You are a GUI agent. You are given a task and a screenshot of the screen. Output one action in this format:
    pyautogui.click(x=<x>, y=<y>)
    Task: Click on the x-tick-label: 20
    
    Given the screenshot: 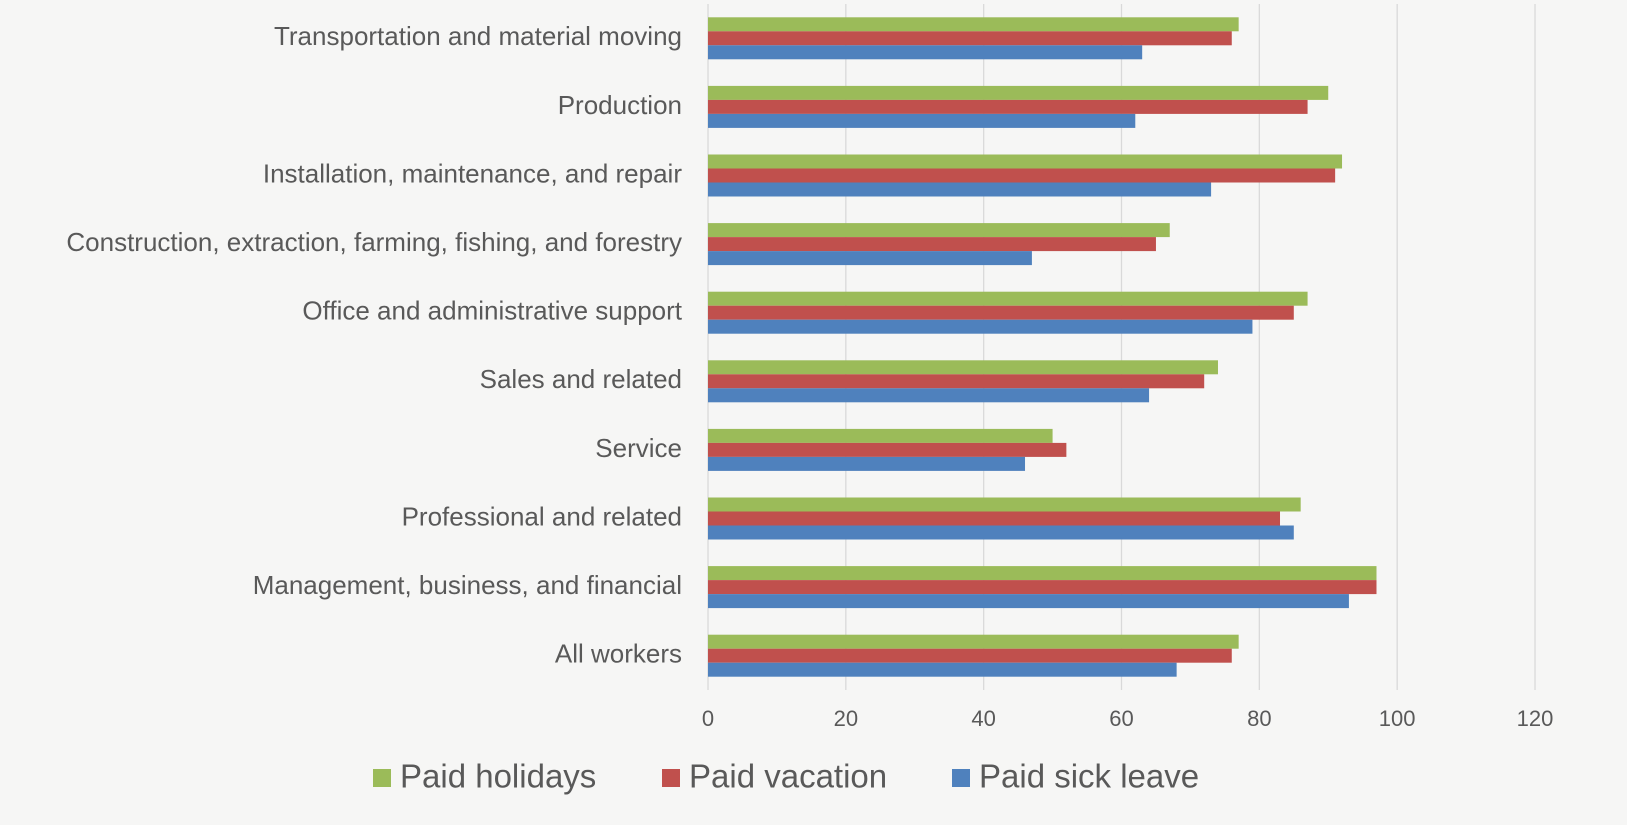 What is the action you would take?
    pyautogui.click(x=846, y=718)
    